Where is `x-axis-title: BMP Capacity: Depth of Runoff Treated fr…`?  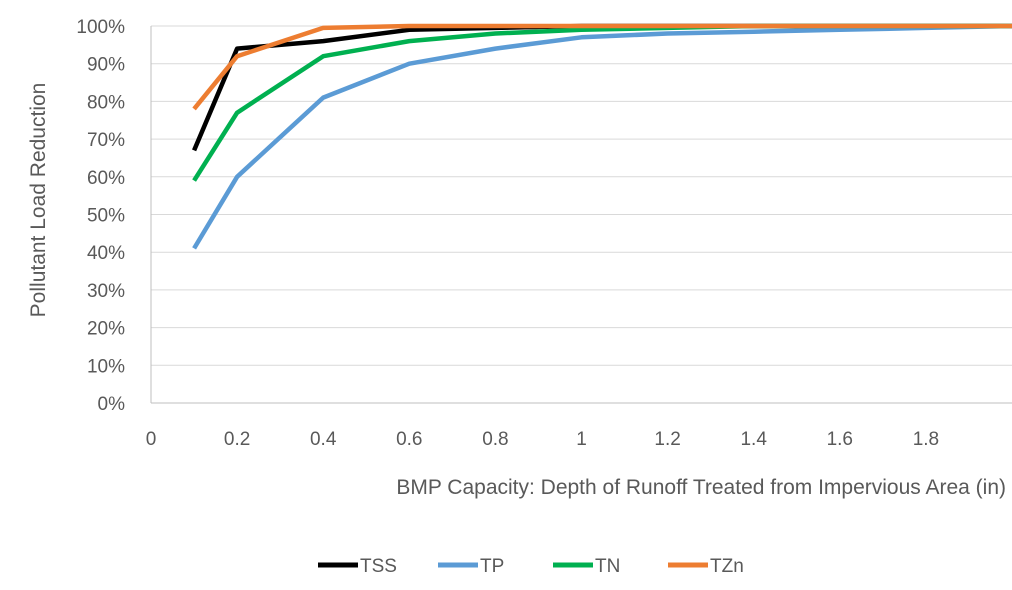
x-axis-title: BMP Capacity: Depth of Runoff Treated fr… is located at coordinates (701, 487).